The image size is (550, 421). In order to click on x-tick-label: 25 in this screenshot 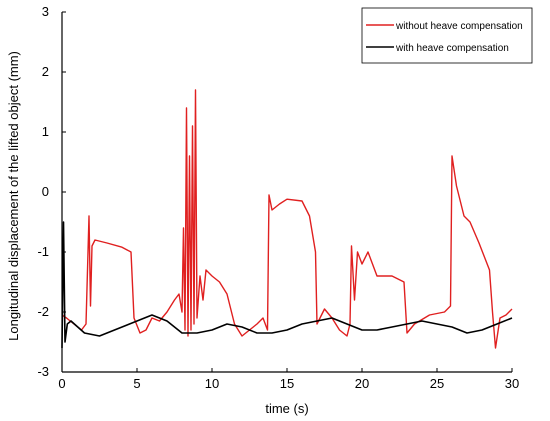, I will do `click(437, 383)`.